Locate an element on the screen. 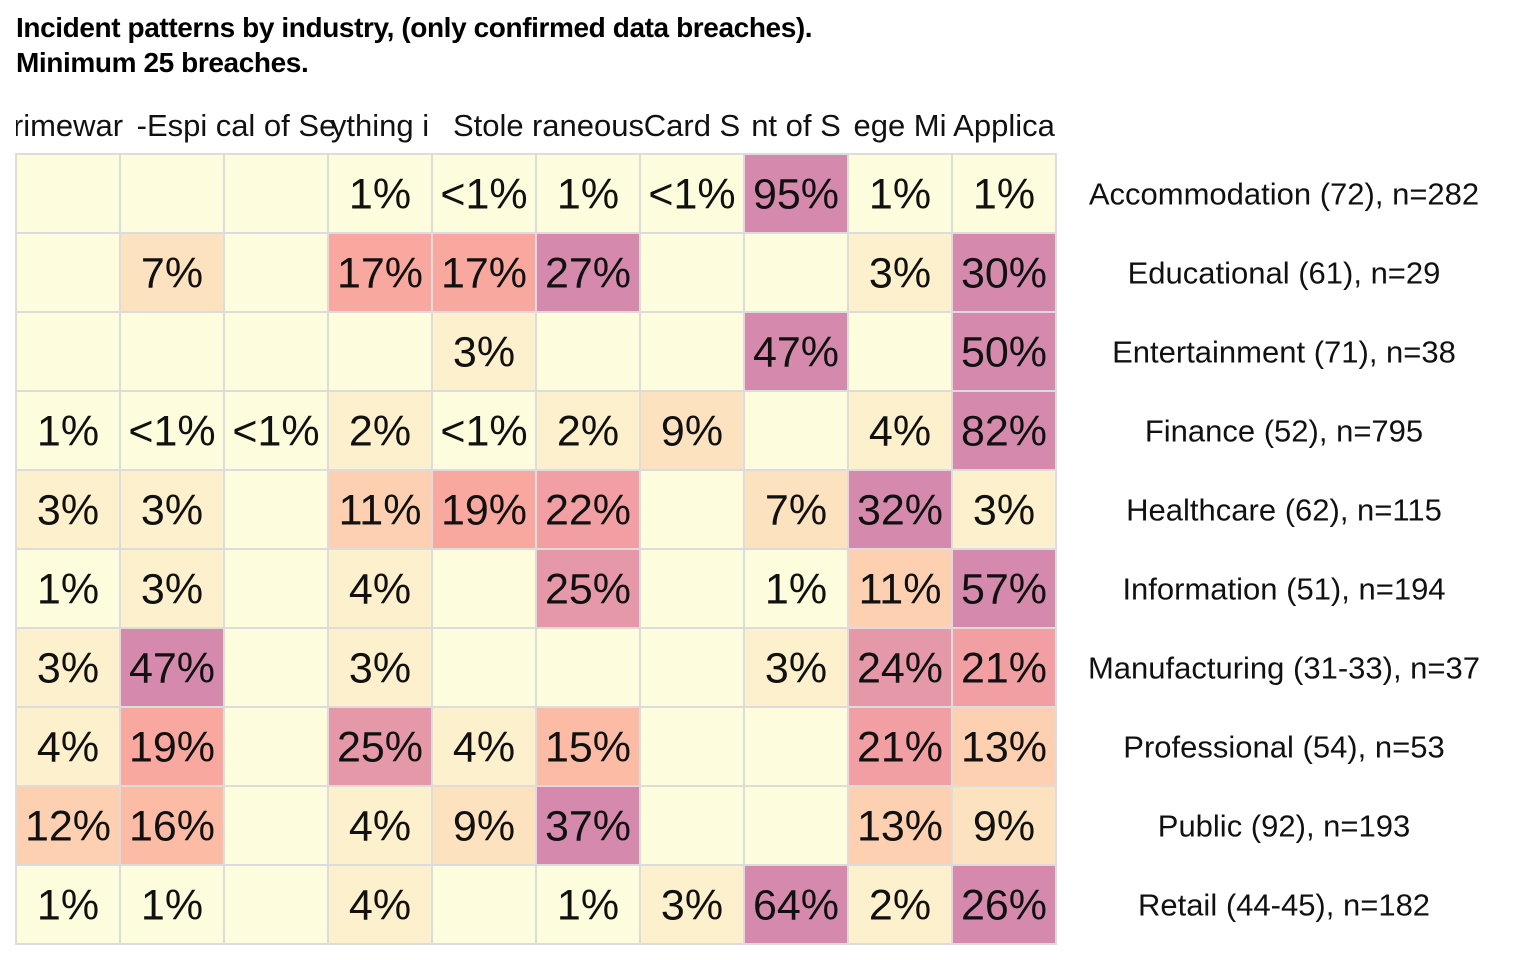 The width and height of the screenshot is (1536, 960). row-label: Manufacturing (31-33), n=37 is located at coordinates (1284, 668).